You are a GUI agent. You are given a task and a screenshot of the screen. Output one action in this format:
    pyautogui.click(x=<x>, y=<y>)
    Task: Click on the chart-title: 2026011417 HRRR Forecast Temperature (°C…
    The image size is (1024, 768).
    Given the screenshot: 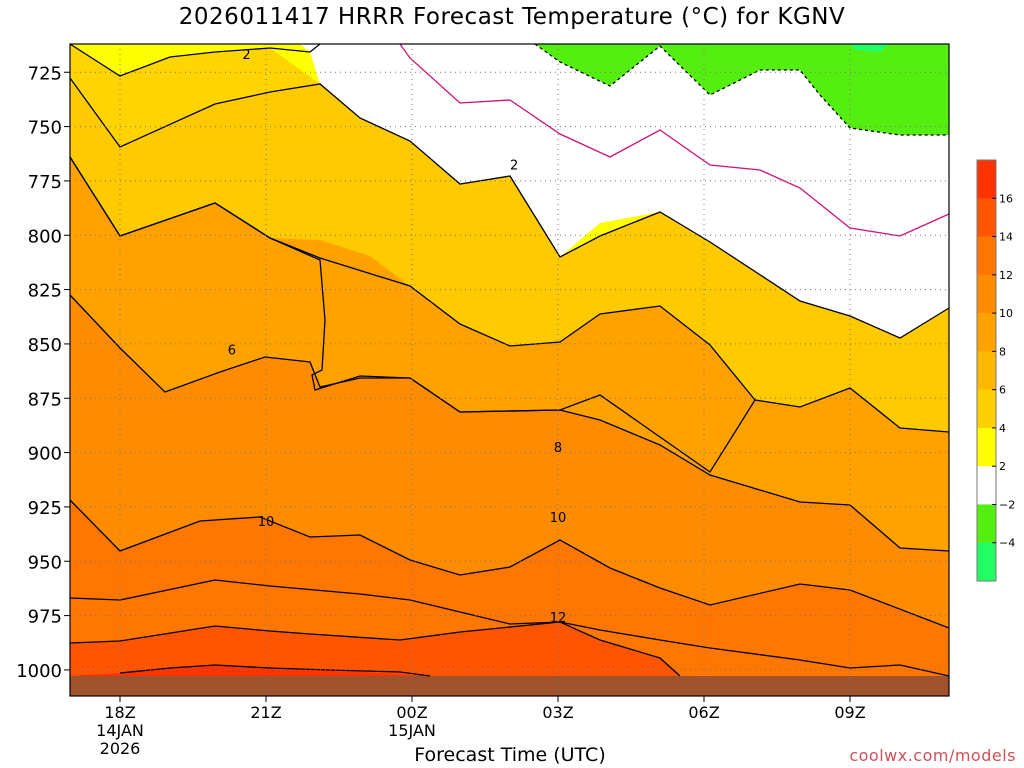 What is the action you would take?
    pyautogui.click(x=512, y=17)
    